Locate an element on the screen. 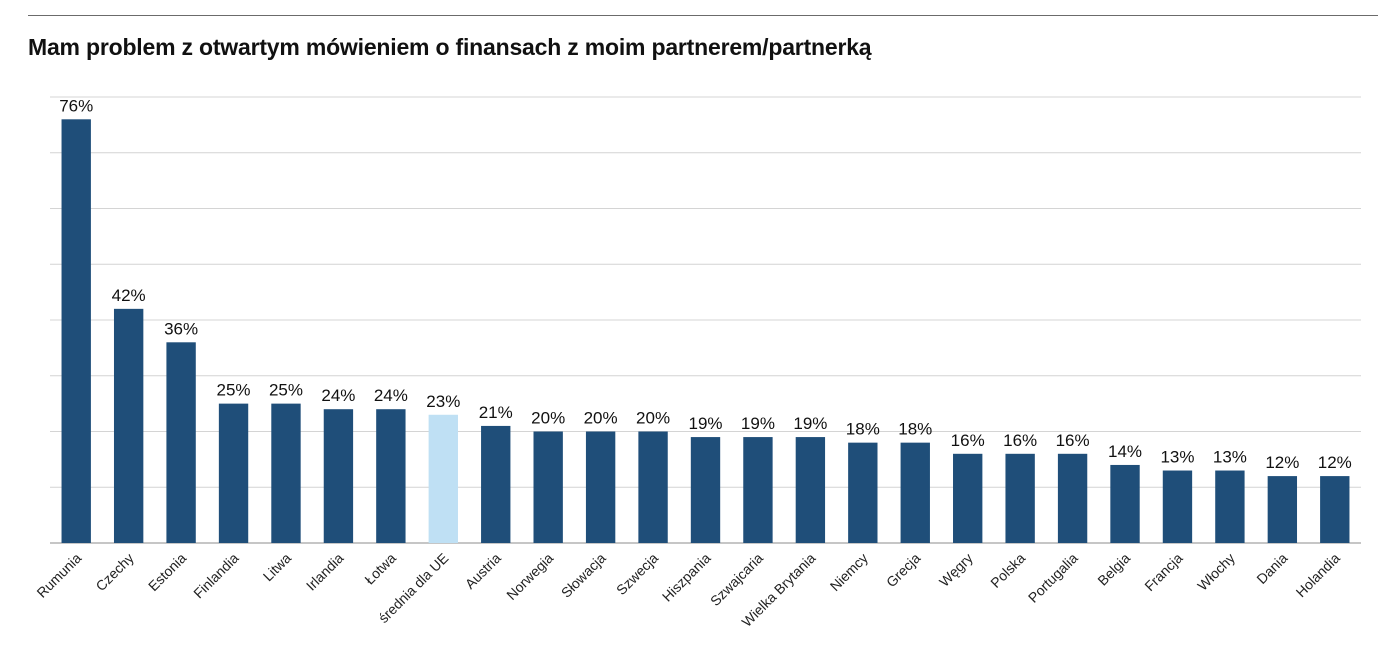 The width and height of the screenshot is (1383, 666). category-label: Austria is located at coordinates (483, 571).